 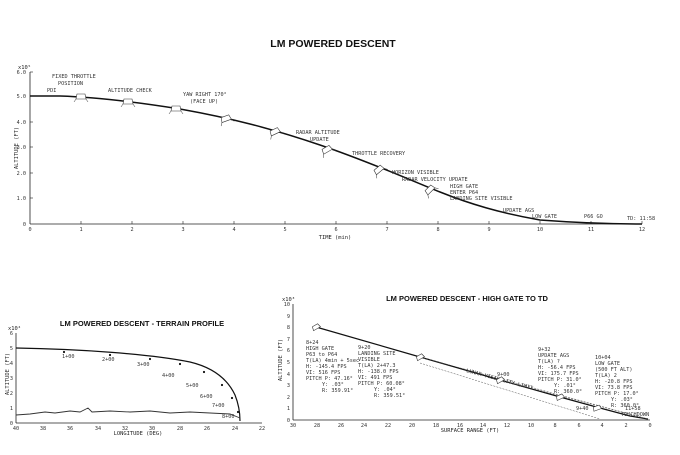 What do you see at coordinates (168, 376) in the screenshot?
I see `terrain-point-label: 4+00` at bounding box center [168, 376].